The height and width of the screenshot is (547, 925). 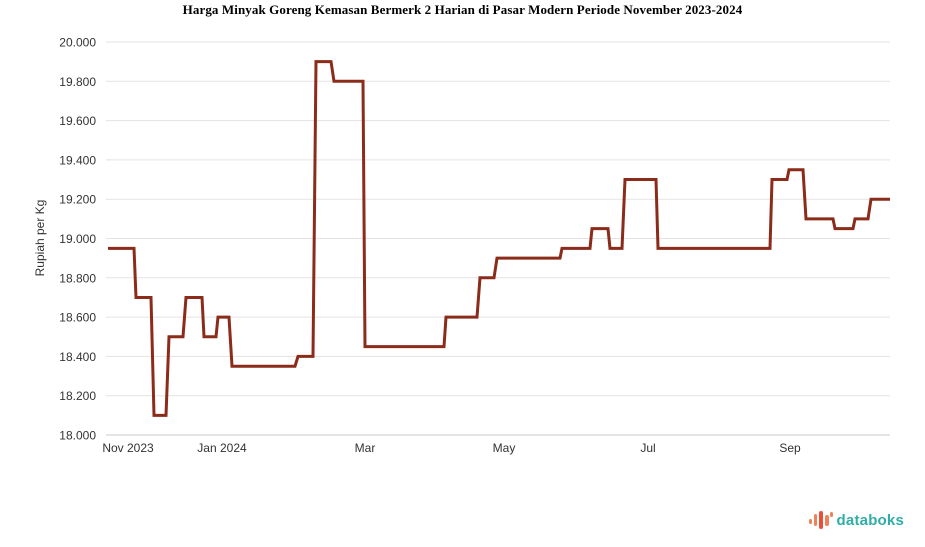 I want to click on x-tick-label: May, so click(x=504, y=448).